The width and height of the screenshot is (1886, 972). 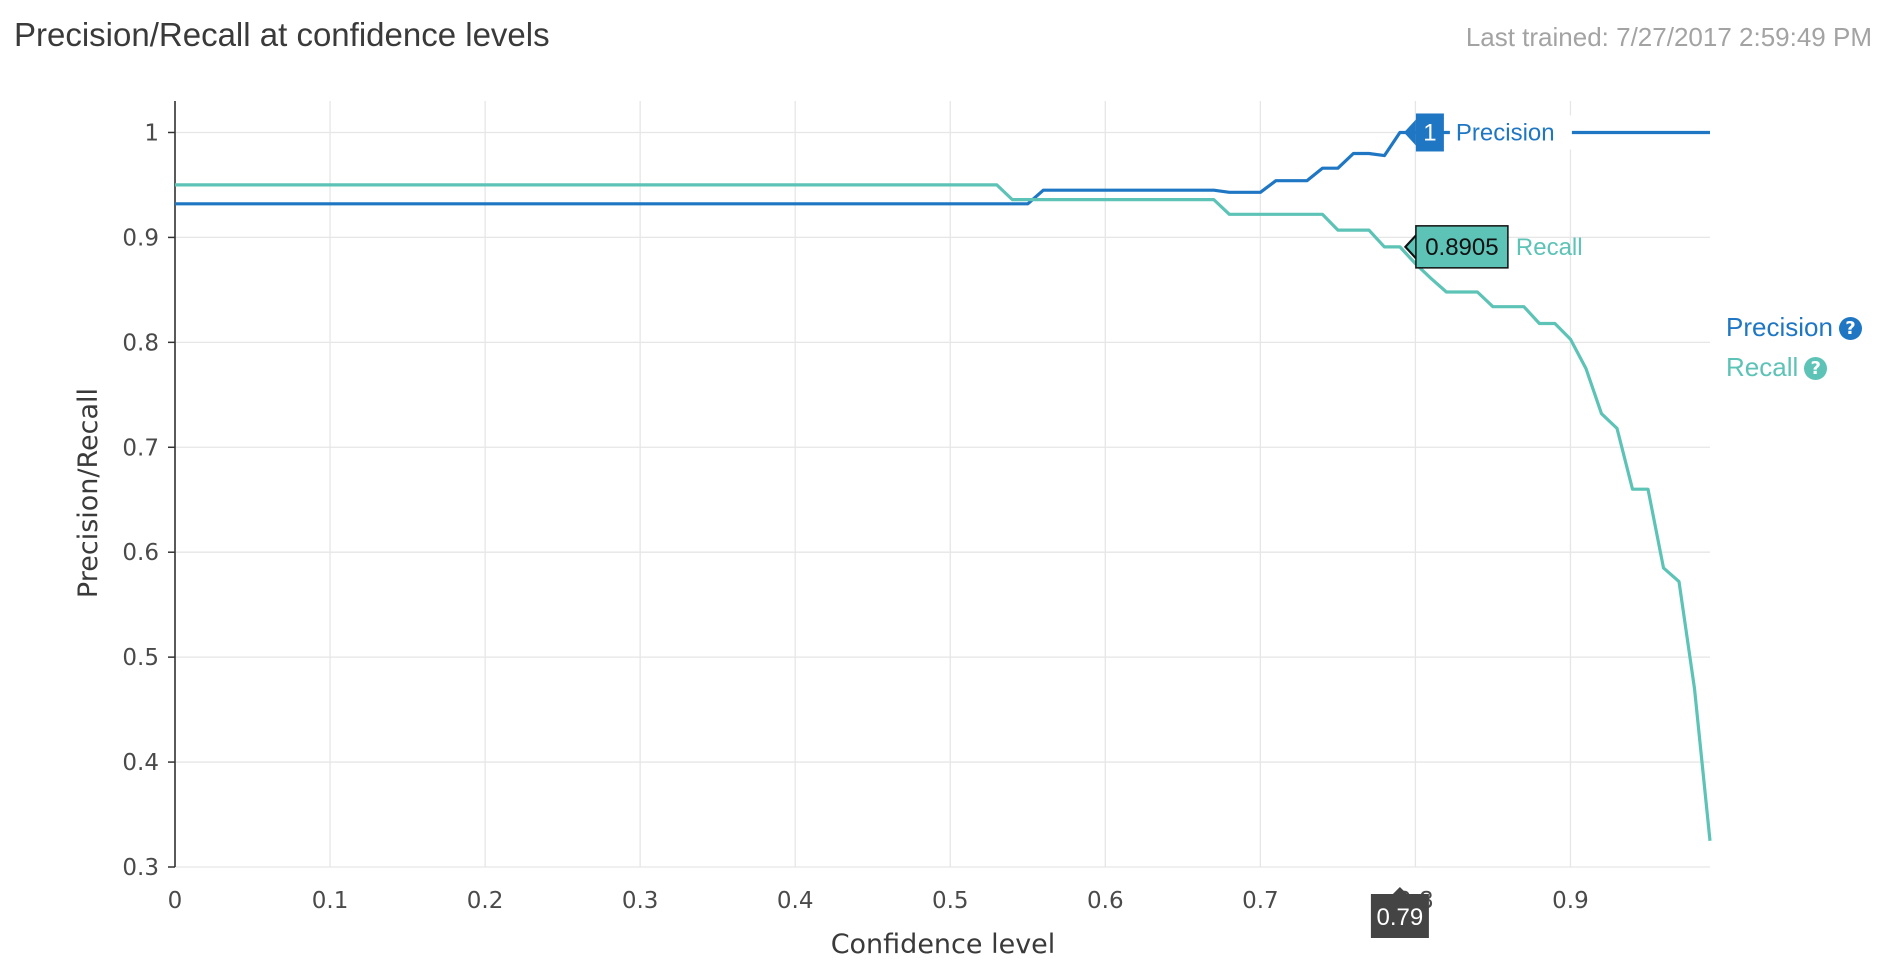 What do you see at coordinates (1779, 327) in the screenshot?
I see `legend-label-precision: Precision` at bounding box center [1779, 327].